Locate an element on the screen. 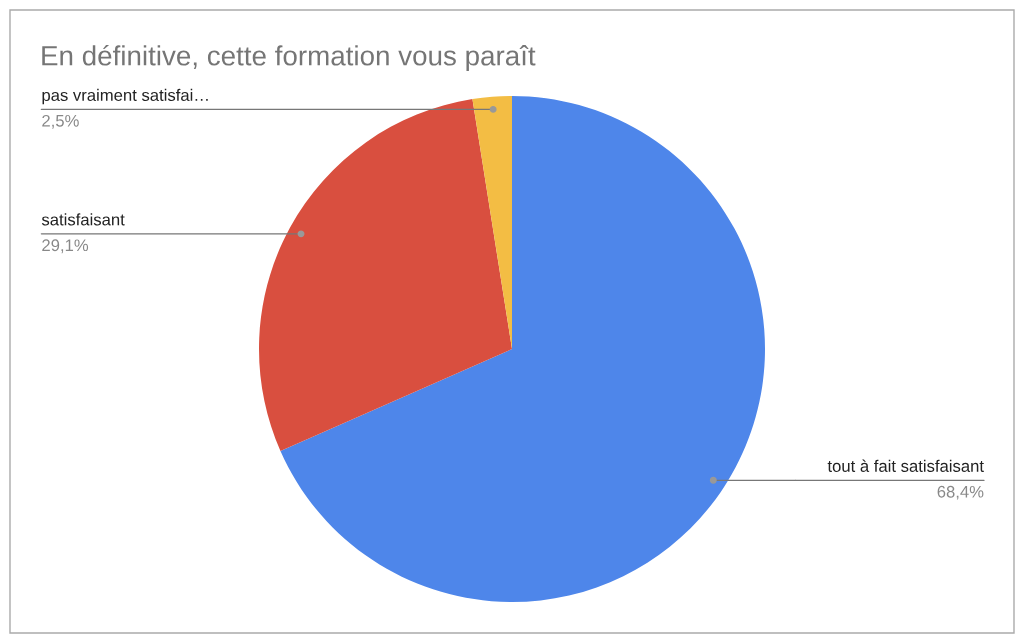 This screenshot has height=643, width=1024. data-label: 68,4% is located at coordinates (960, 492).